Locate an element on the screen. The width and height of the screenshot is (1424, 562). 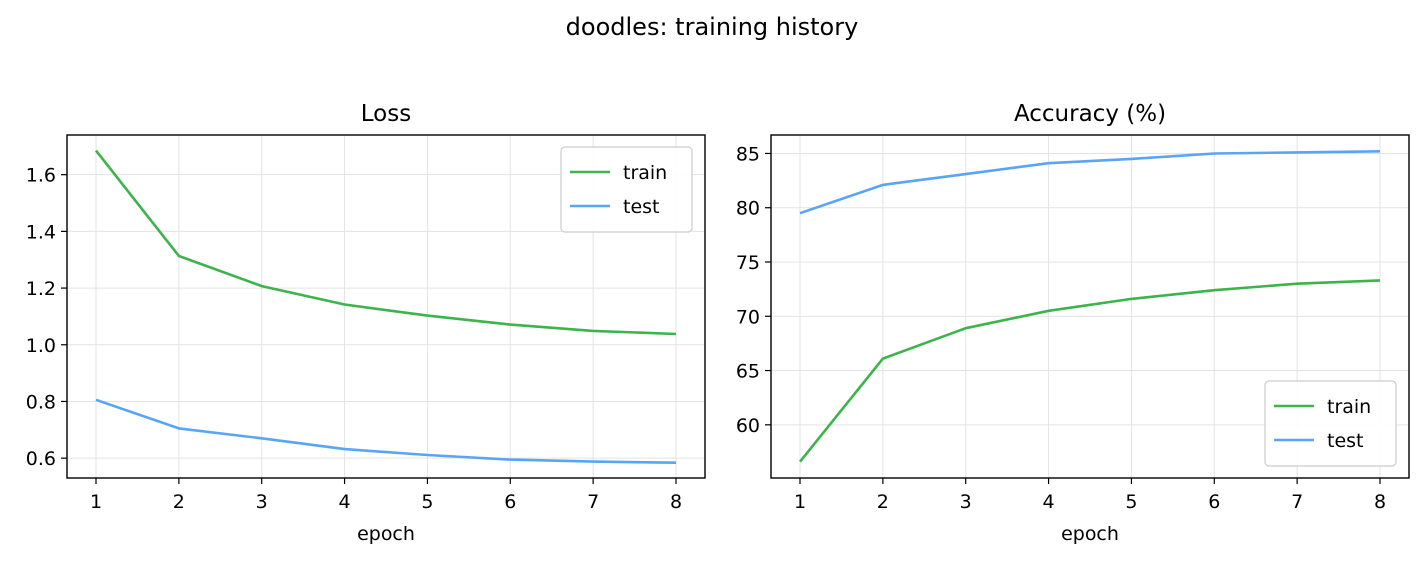
y-tick-label: 70 is located at coordinates (748, 317).